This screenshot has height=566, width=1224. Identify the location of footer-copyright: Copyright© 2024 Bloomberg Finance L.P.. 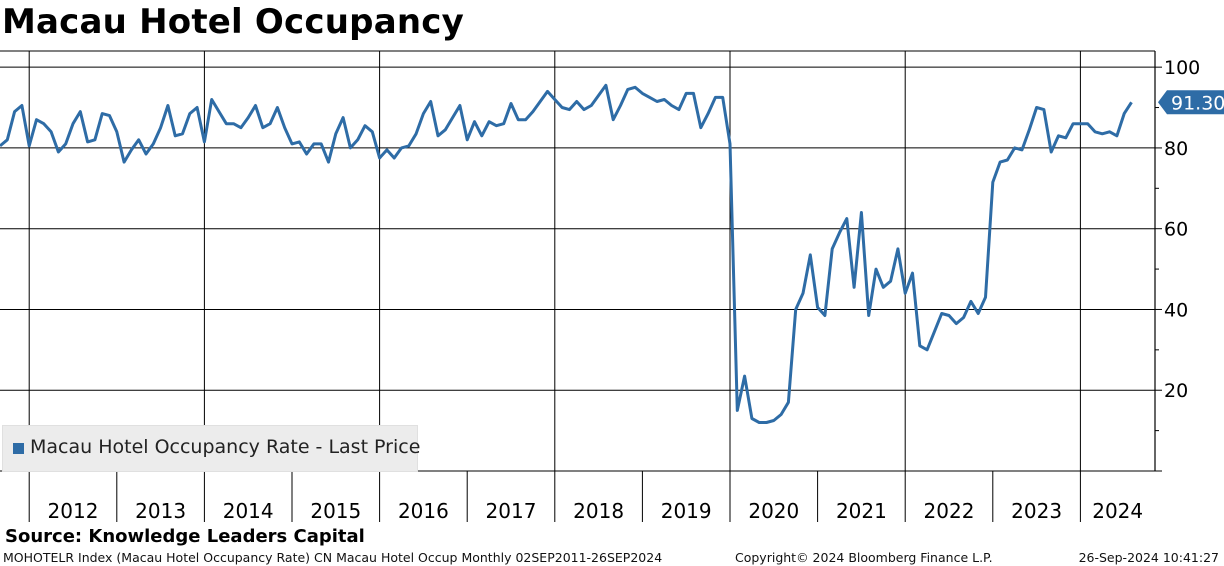
(864, 557).